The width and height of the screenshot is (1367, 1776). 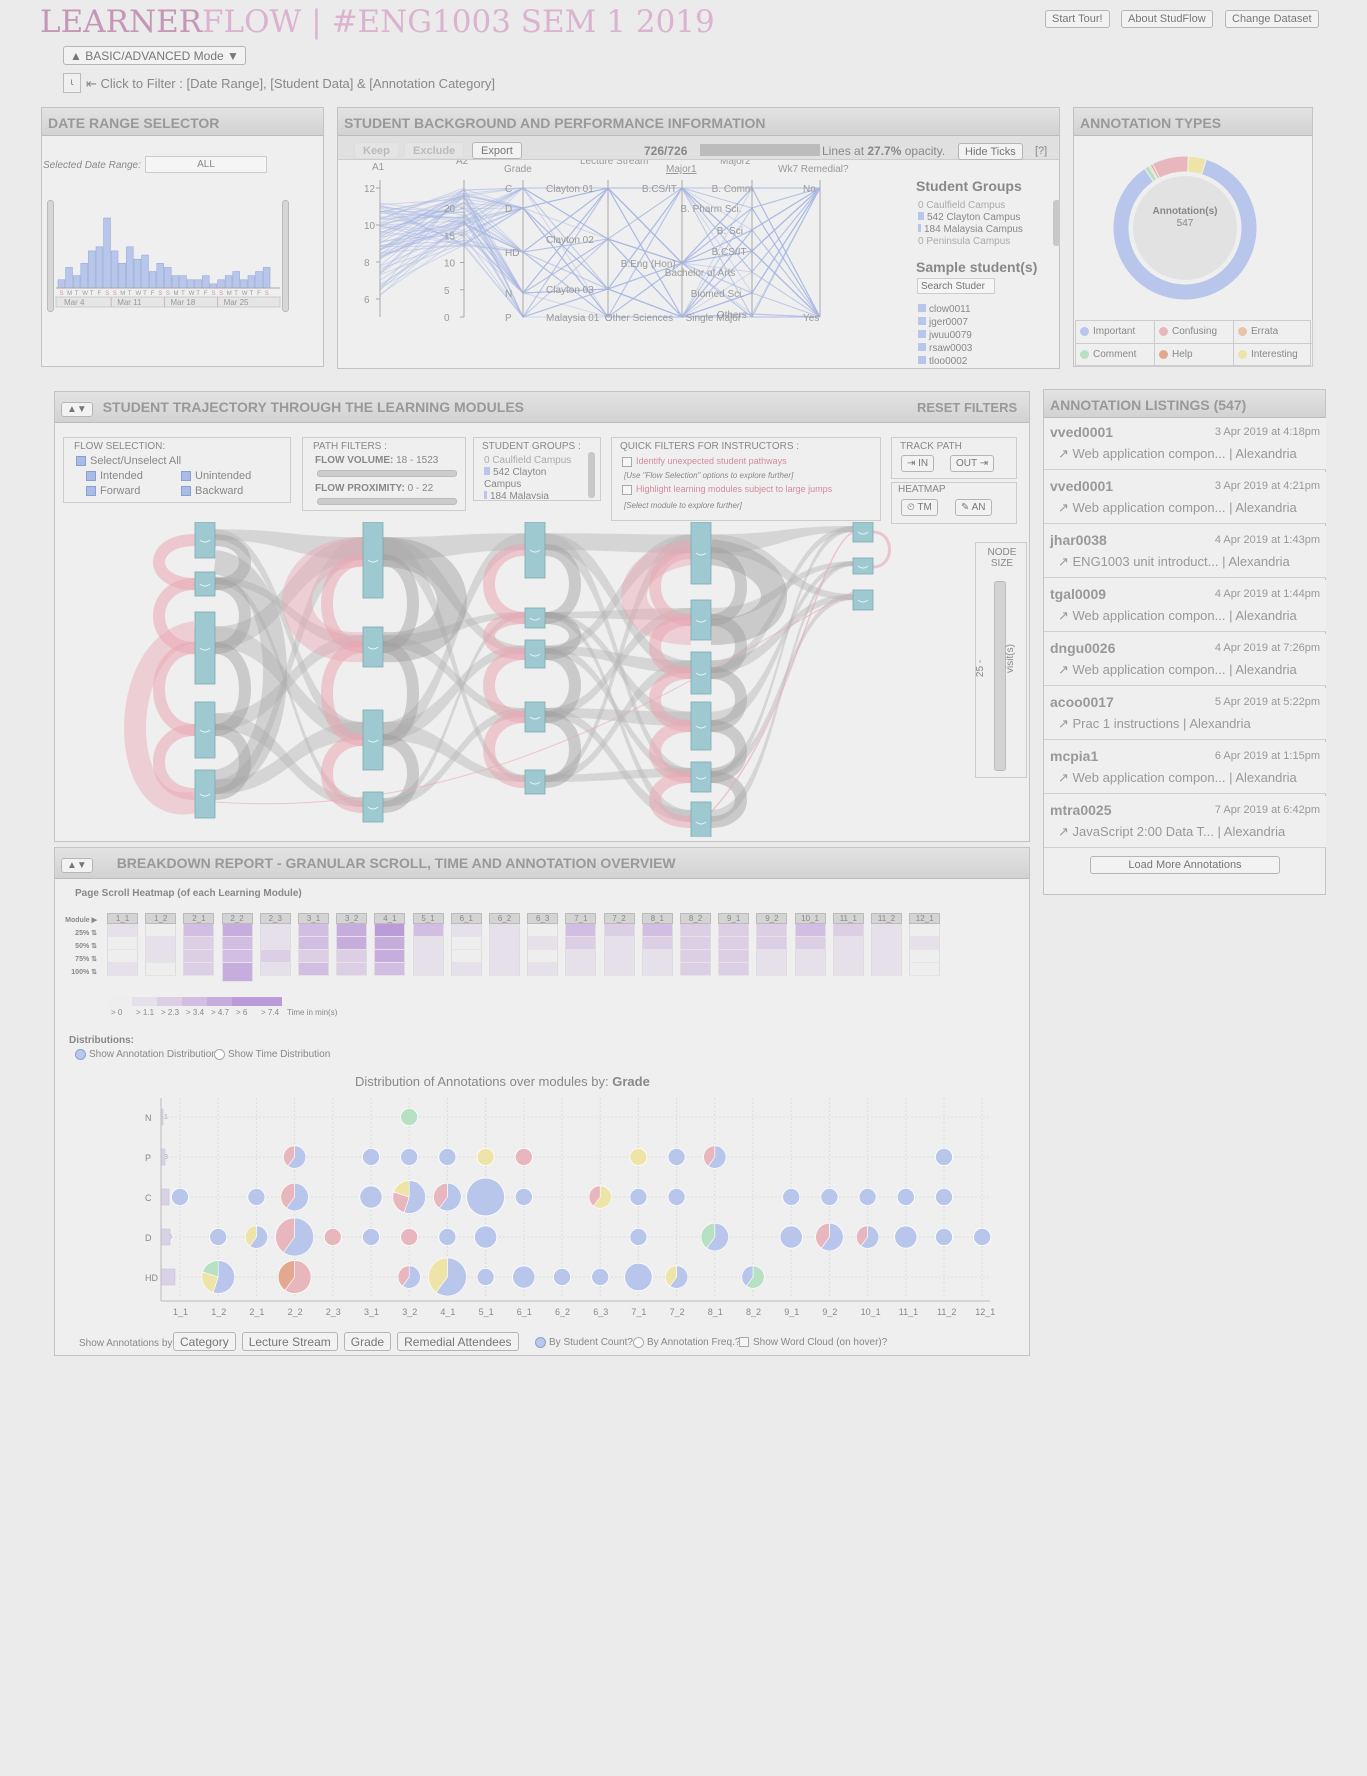 I want to click on by-annotation-freq-radio: By Annotation Freq.?, so click(x=686, y=1342).